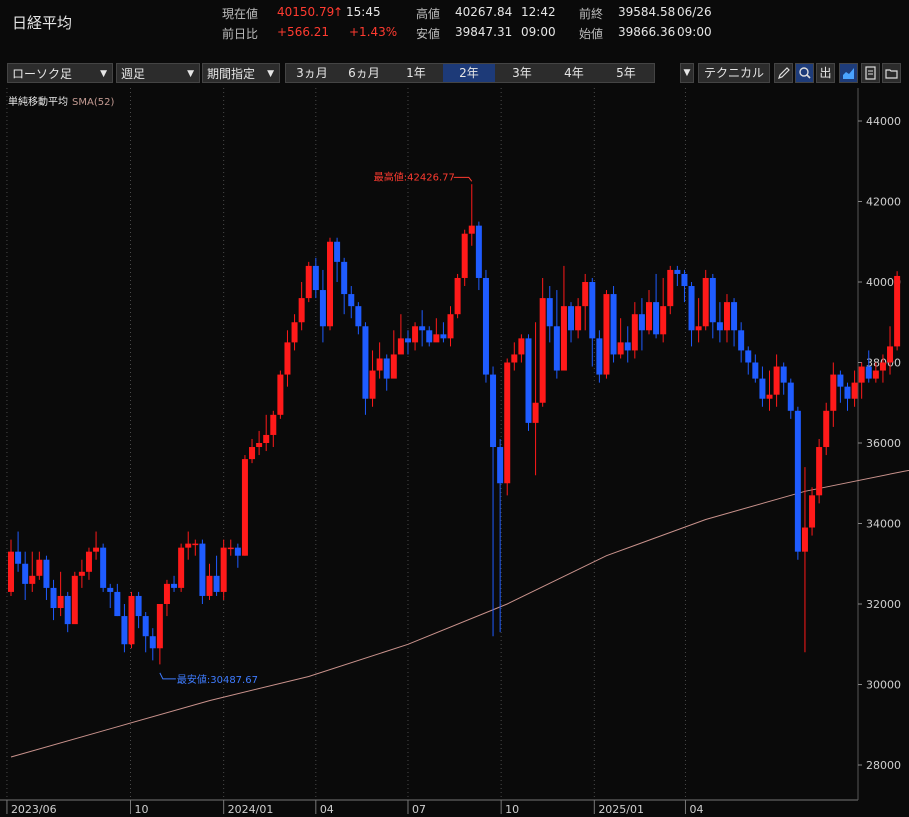 This screenshot has width=909, height=817. I want to click on min-annotation-leader, so click(167, 676).